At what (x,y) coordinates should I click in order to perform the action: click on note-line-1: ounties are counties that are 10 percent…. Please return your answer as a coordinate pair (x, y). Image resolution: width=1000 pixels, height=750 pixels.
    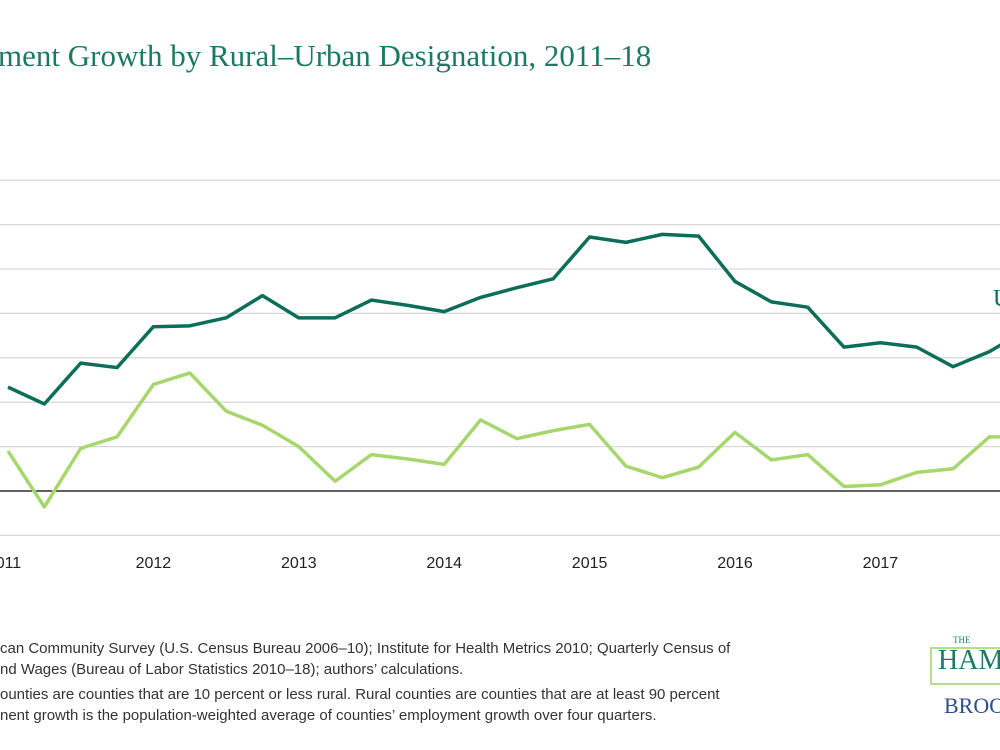
    Looking at the image, I should click on (360, 694).